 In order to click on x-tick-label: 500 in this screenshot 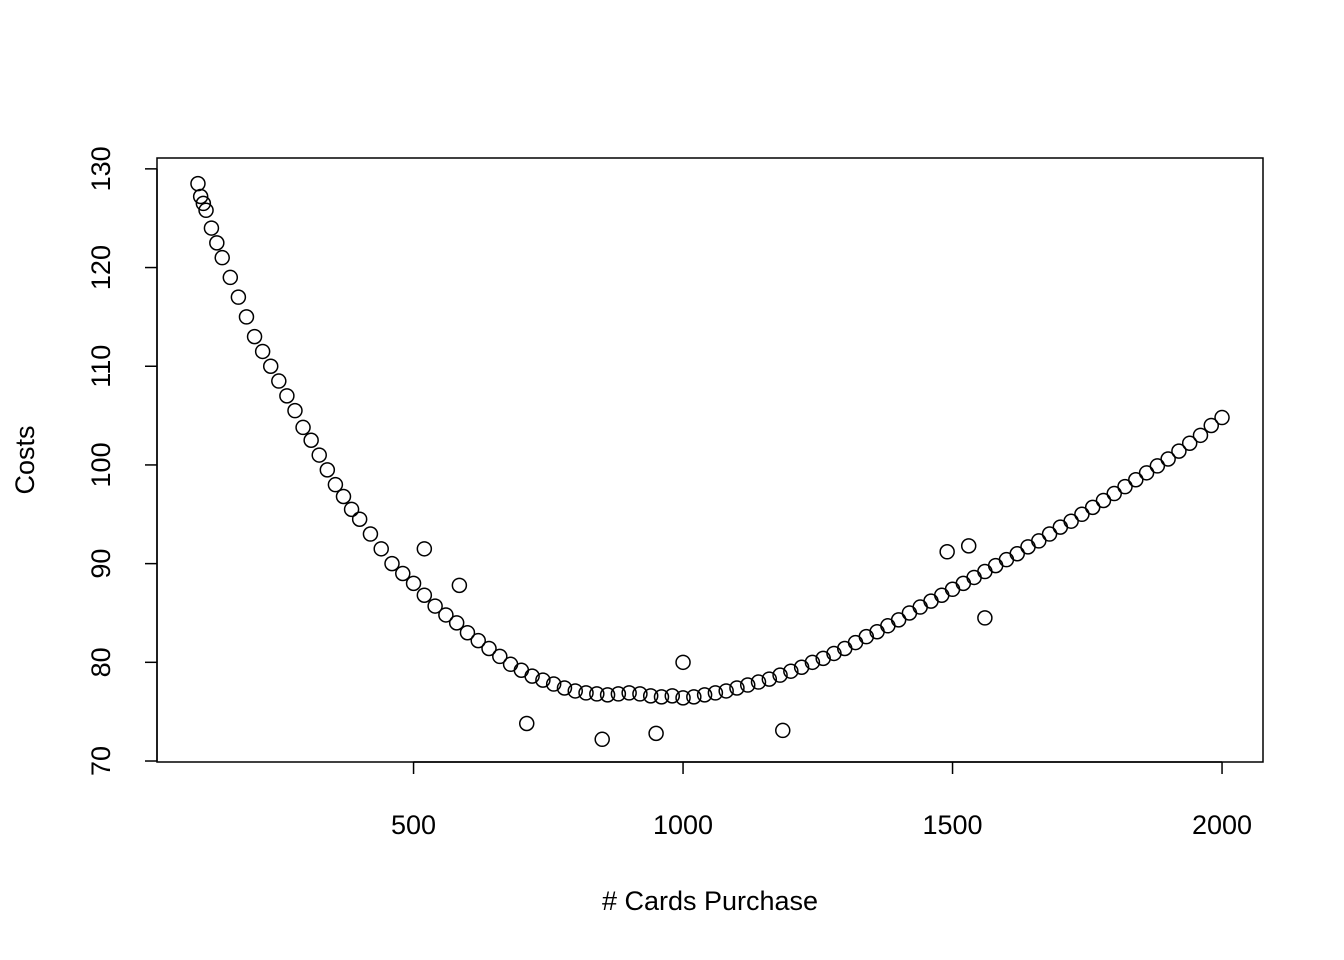, I will do `click(413, 825)`.